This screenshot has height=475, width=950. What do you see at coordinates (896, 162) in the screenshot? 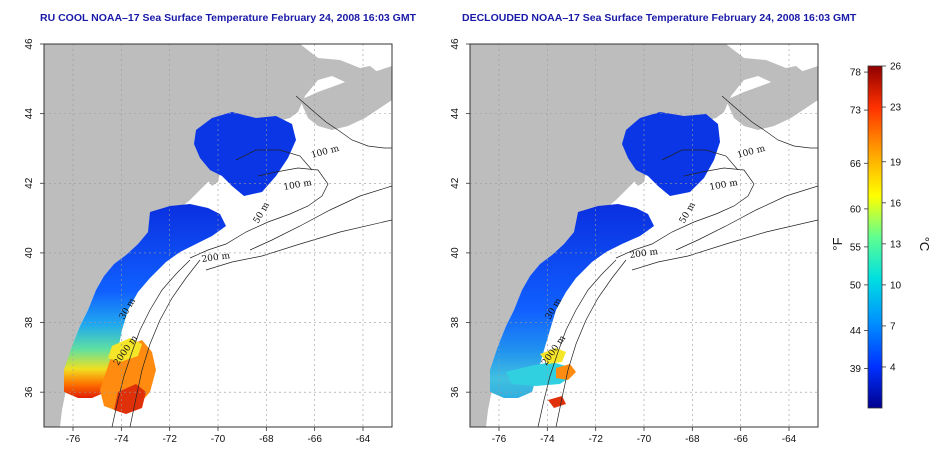
I see `celsius-tick-label: 19` at bounding box center [896, 162].